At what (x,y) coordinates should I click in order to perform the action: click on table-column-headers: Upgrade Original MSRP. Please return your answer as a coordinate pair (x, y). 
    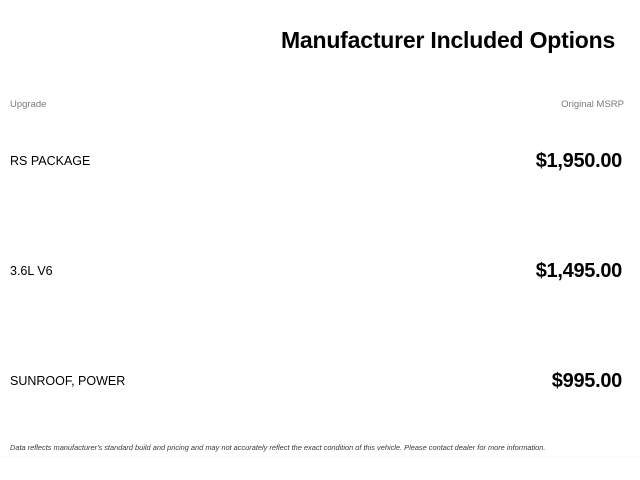
    Looking at the image, I should click on (320, 105).